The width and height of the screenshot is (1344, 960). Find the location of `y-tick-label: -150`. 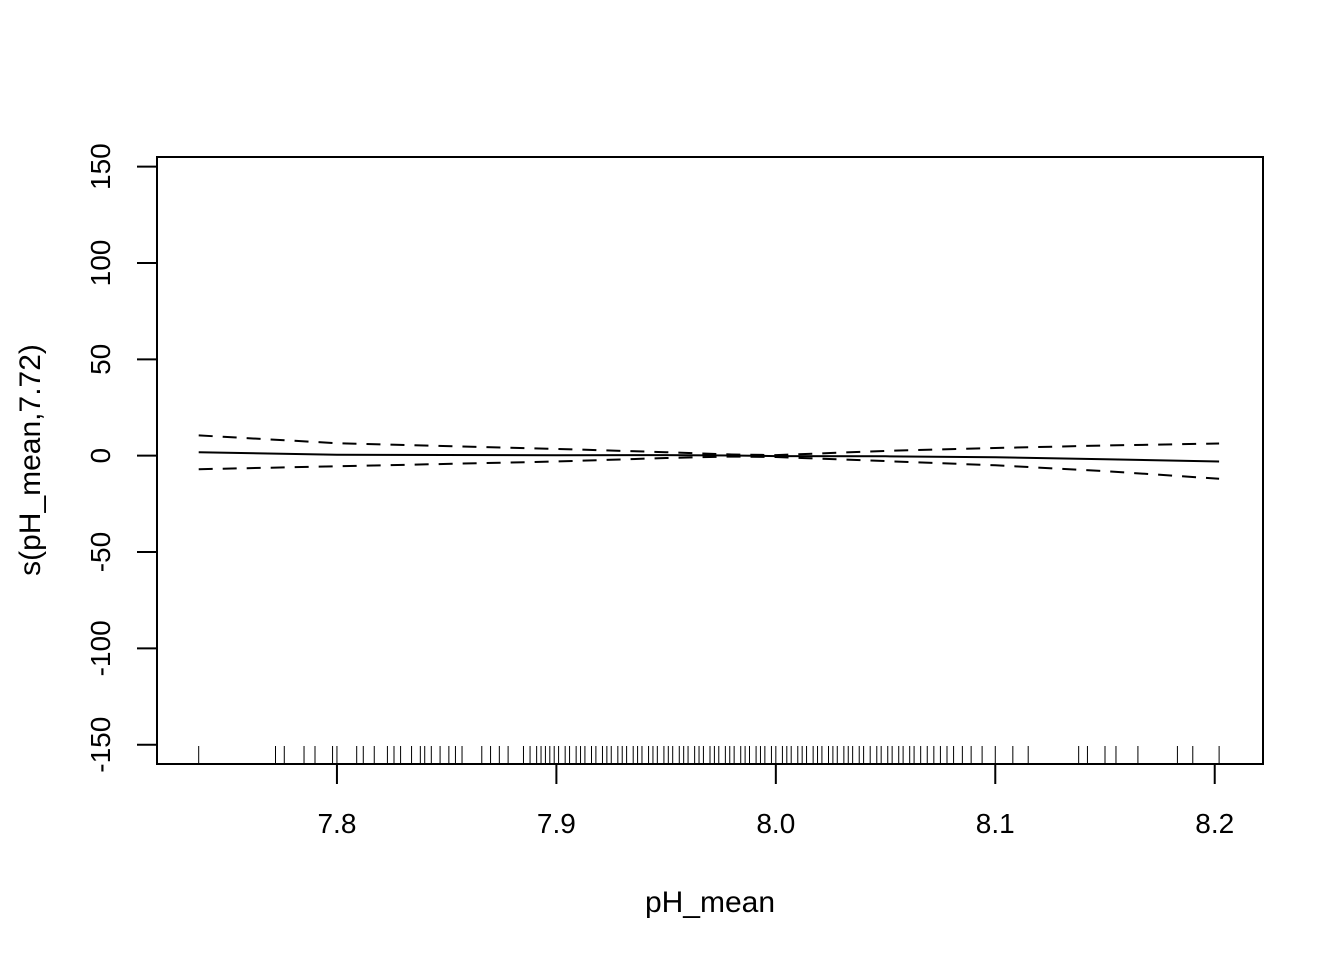

y-tick-label: -150 is located at coordinates (100, 745).